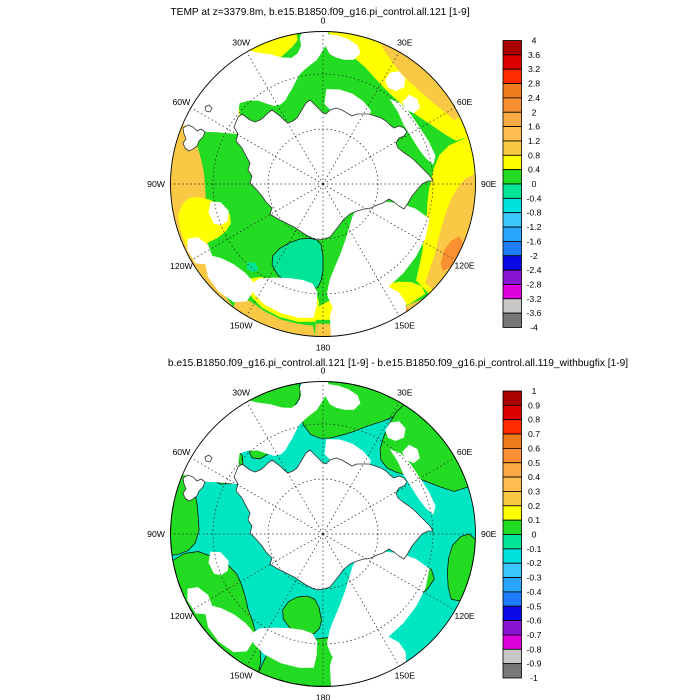  Describe the element at coordinates (534, 463) in the screenshot. I see `svg-text: 0.5` at that location.